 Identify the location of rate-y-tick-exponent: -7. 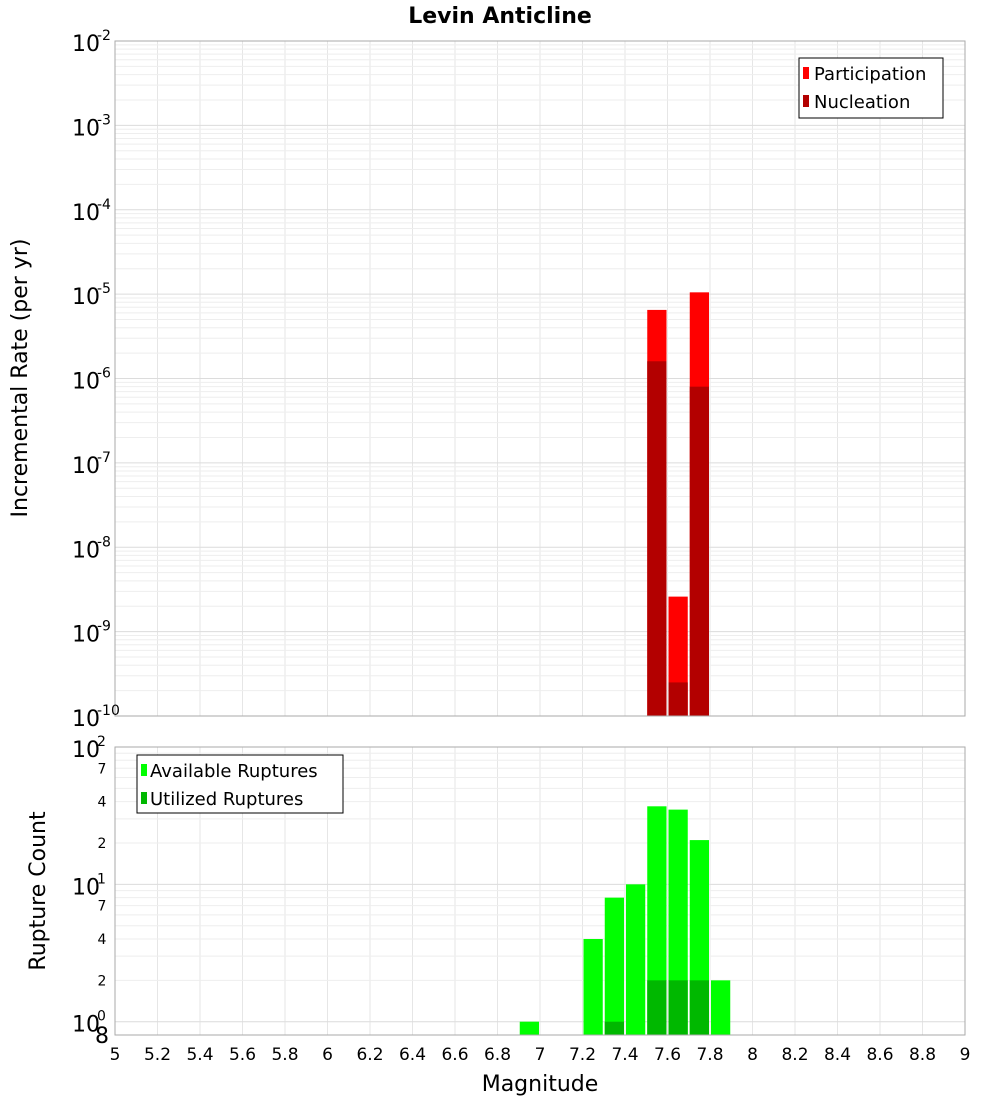
(104, 458).